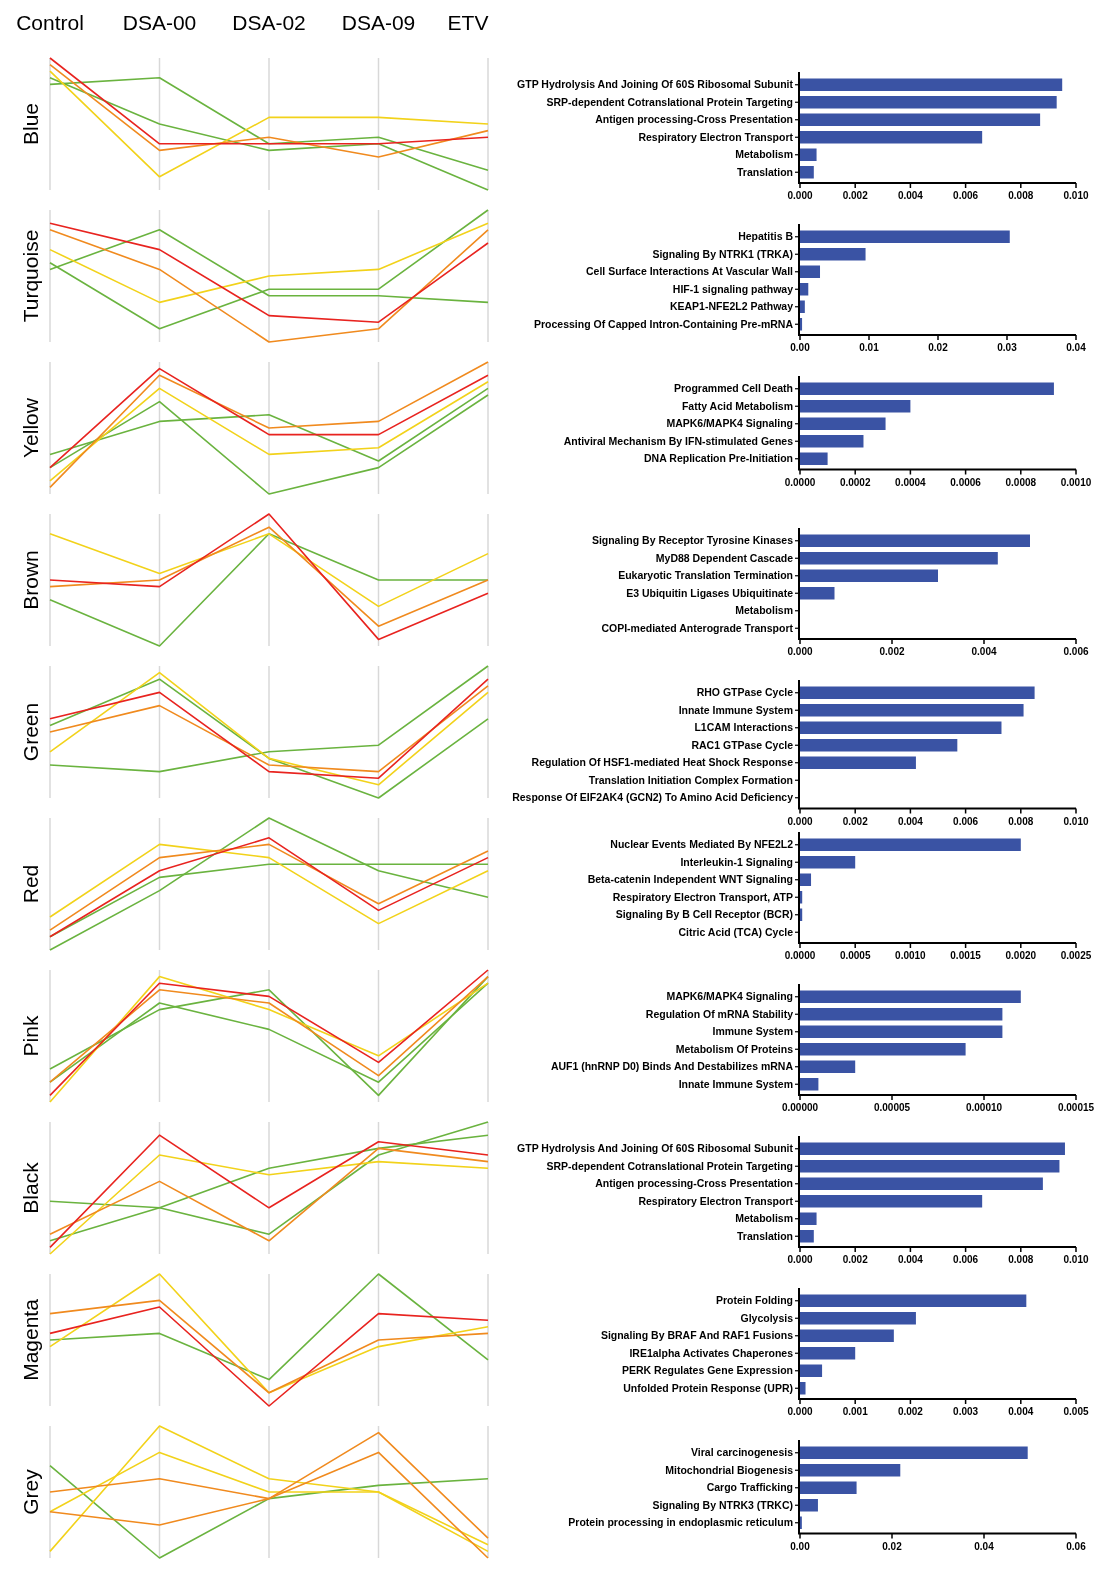 The height and width of the screenshot is (1591, 1118). What do you see at coordinates (680, 1522) in the screenshot?
I see `y-tick-label: Protein processing in endoplasmic reticulum` at bounding box center [680, 1522].